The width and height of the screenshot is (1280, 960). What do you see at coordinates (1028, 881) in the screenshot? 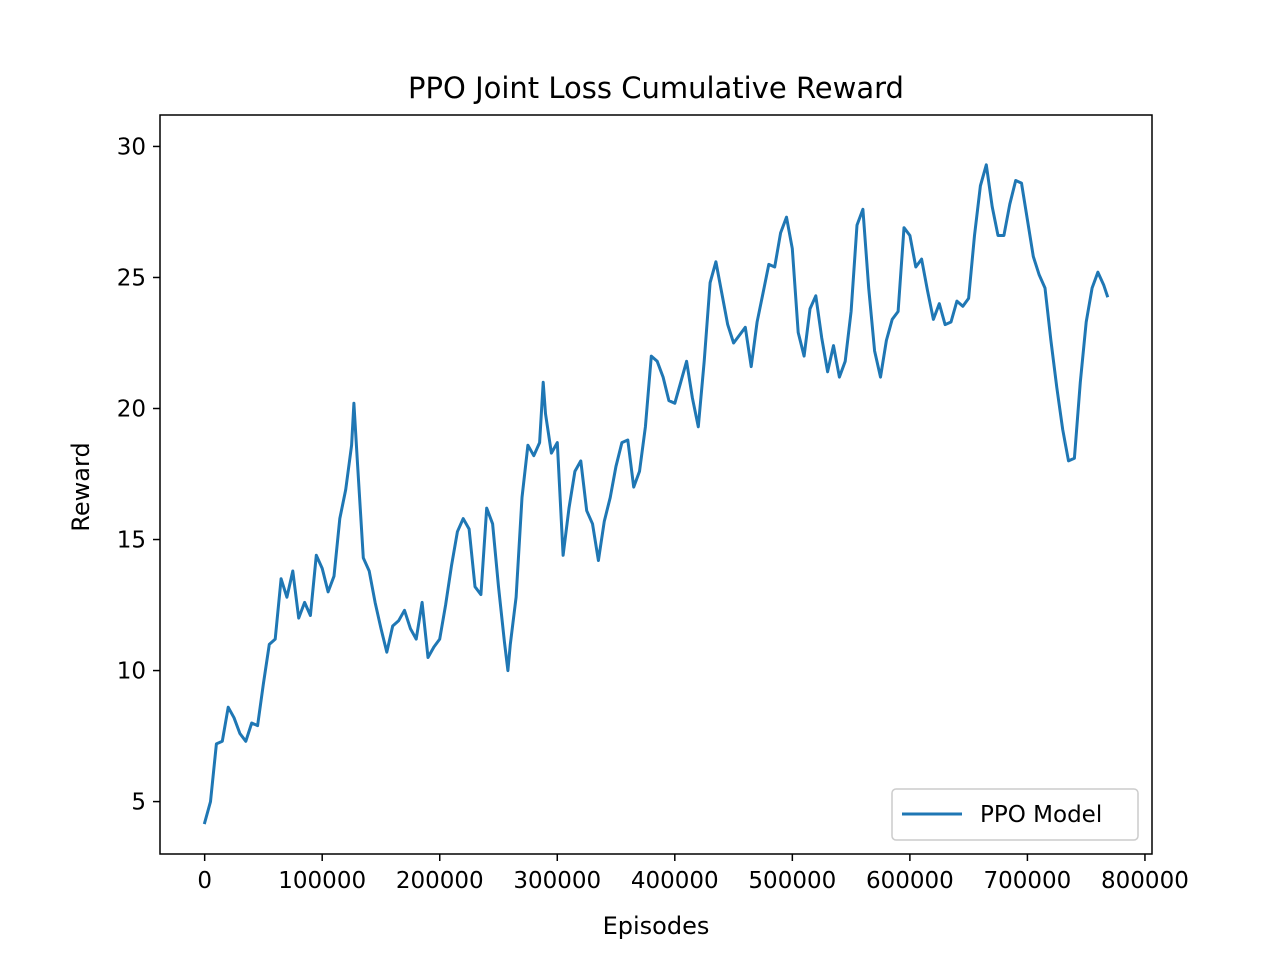
I see `x-tick-label: 700000` at bounding box center [1028, 881].